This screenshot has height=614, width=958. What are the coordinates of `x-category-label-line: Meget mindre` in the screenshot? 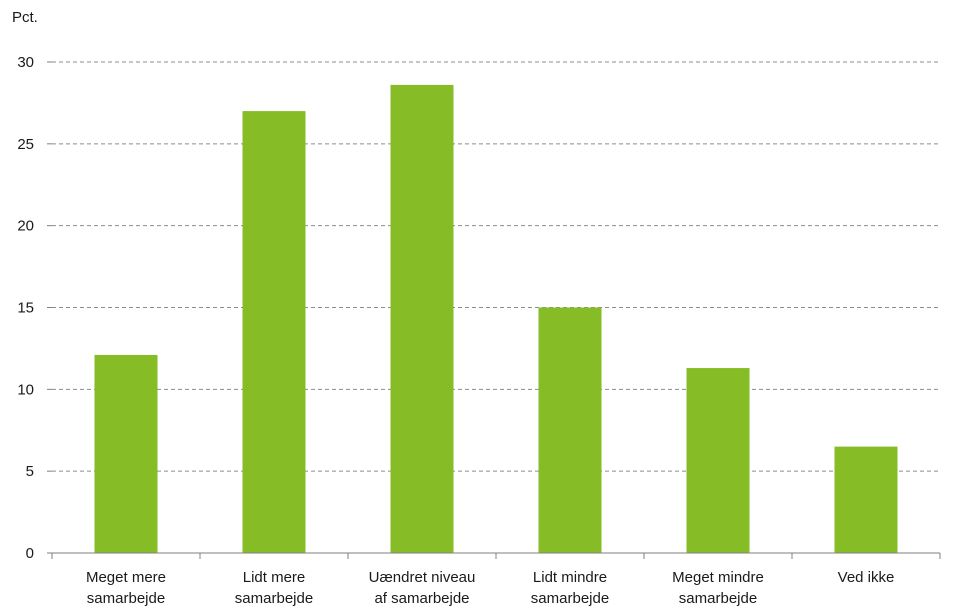 It's located at (718, 577).